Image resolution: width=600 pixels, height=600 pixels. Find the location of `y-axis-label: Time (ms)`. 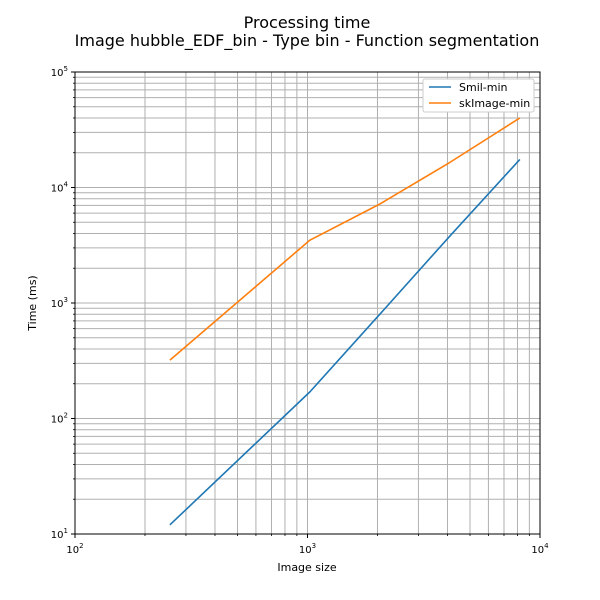

y-axis-label: Time (ms) is located at coordinates (32, 303).